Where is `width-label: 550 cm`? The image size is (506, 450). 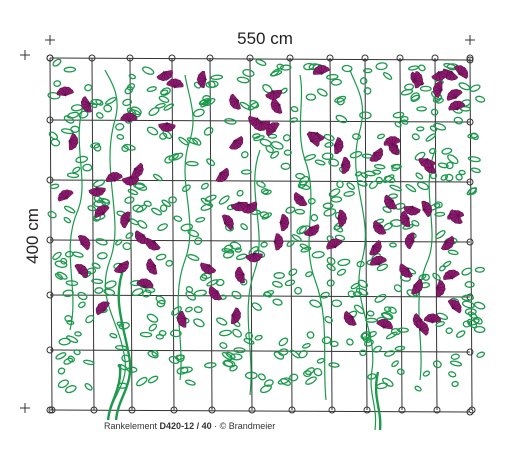 width-label: 550 cm is located at coordinates (265, 38).